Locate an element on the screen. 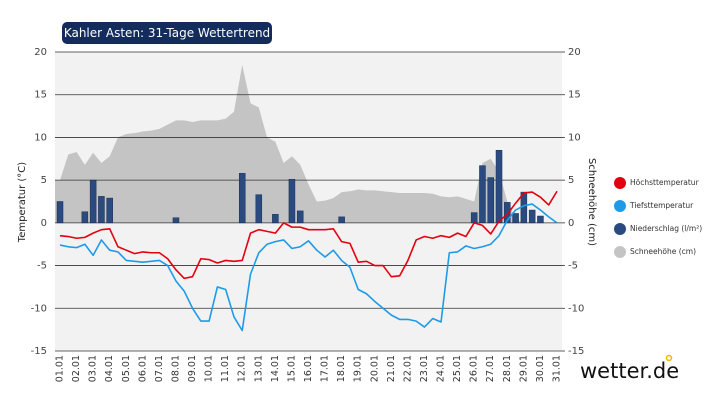 The height and width of the screenshot is (403, 717). x-tick-label: 01.01 is located at coordinates (60, 368).